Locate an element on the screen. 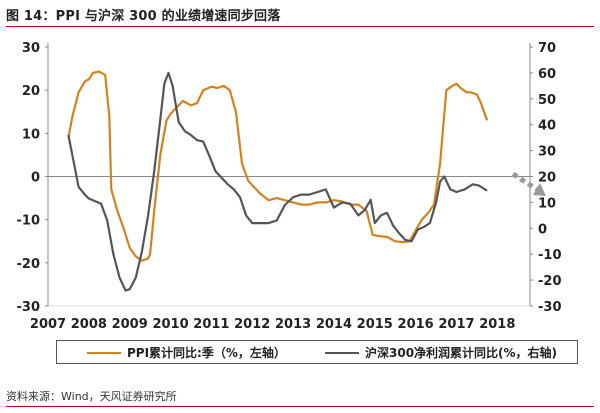  right-tick-label: 40 is located at coordinates (547, 126).